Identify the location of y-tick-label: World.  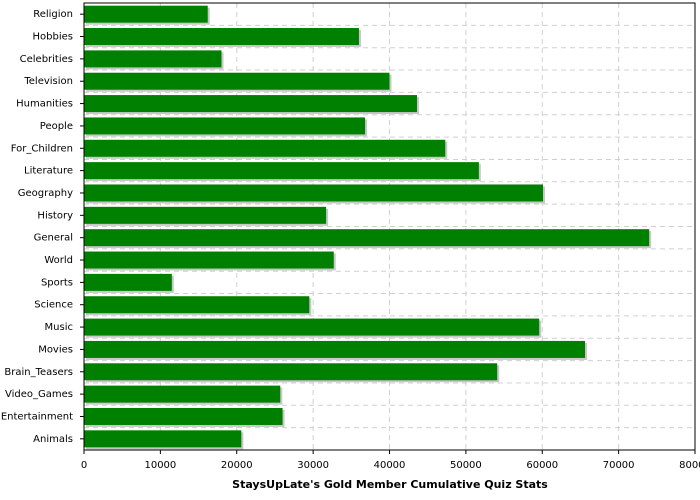
(58, 260).